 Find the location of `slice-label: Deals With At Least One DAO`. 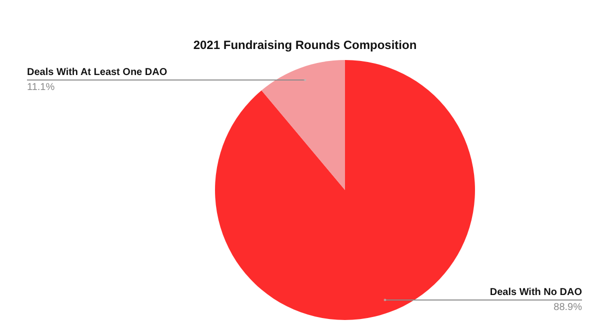

slice-label: Deals With At Least One DAO is located at coordinates (97, 72).